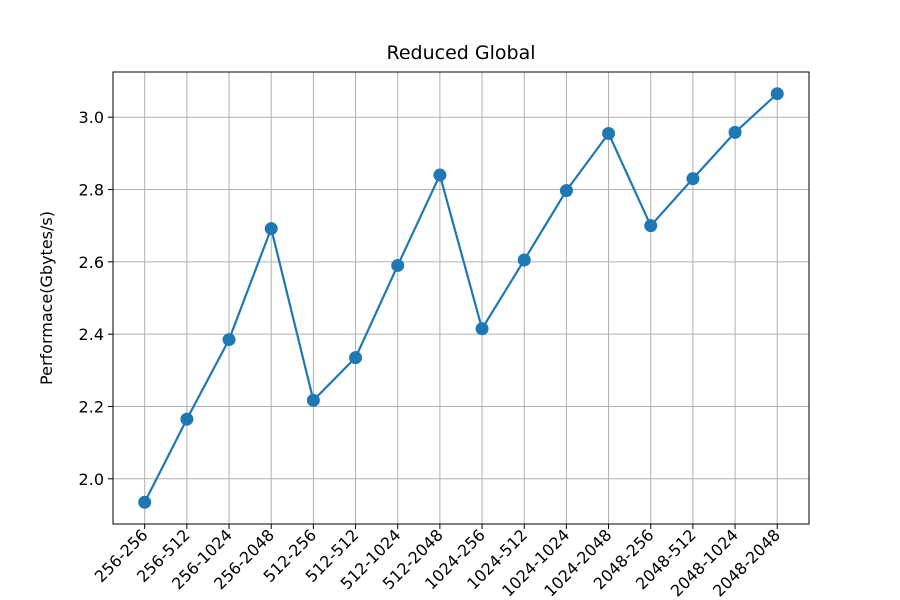  I want to click on y-tick-label: 2.6, so click(91, 262).